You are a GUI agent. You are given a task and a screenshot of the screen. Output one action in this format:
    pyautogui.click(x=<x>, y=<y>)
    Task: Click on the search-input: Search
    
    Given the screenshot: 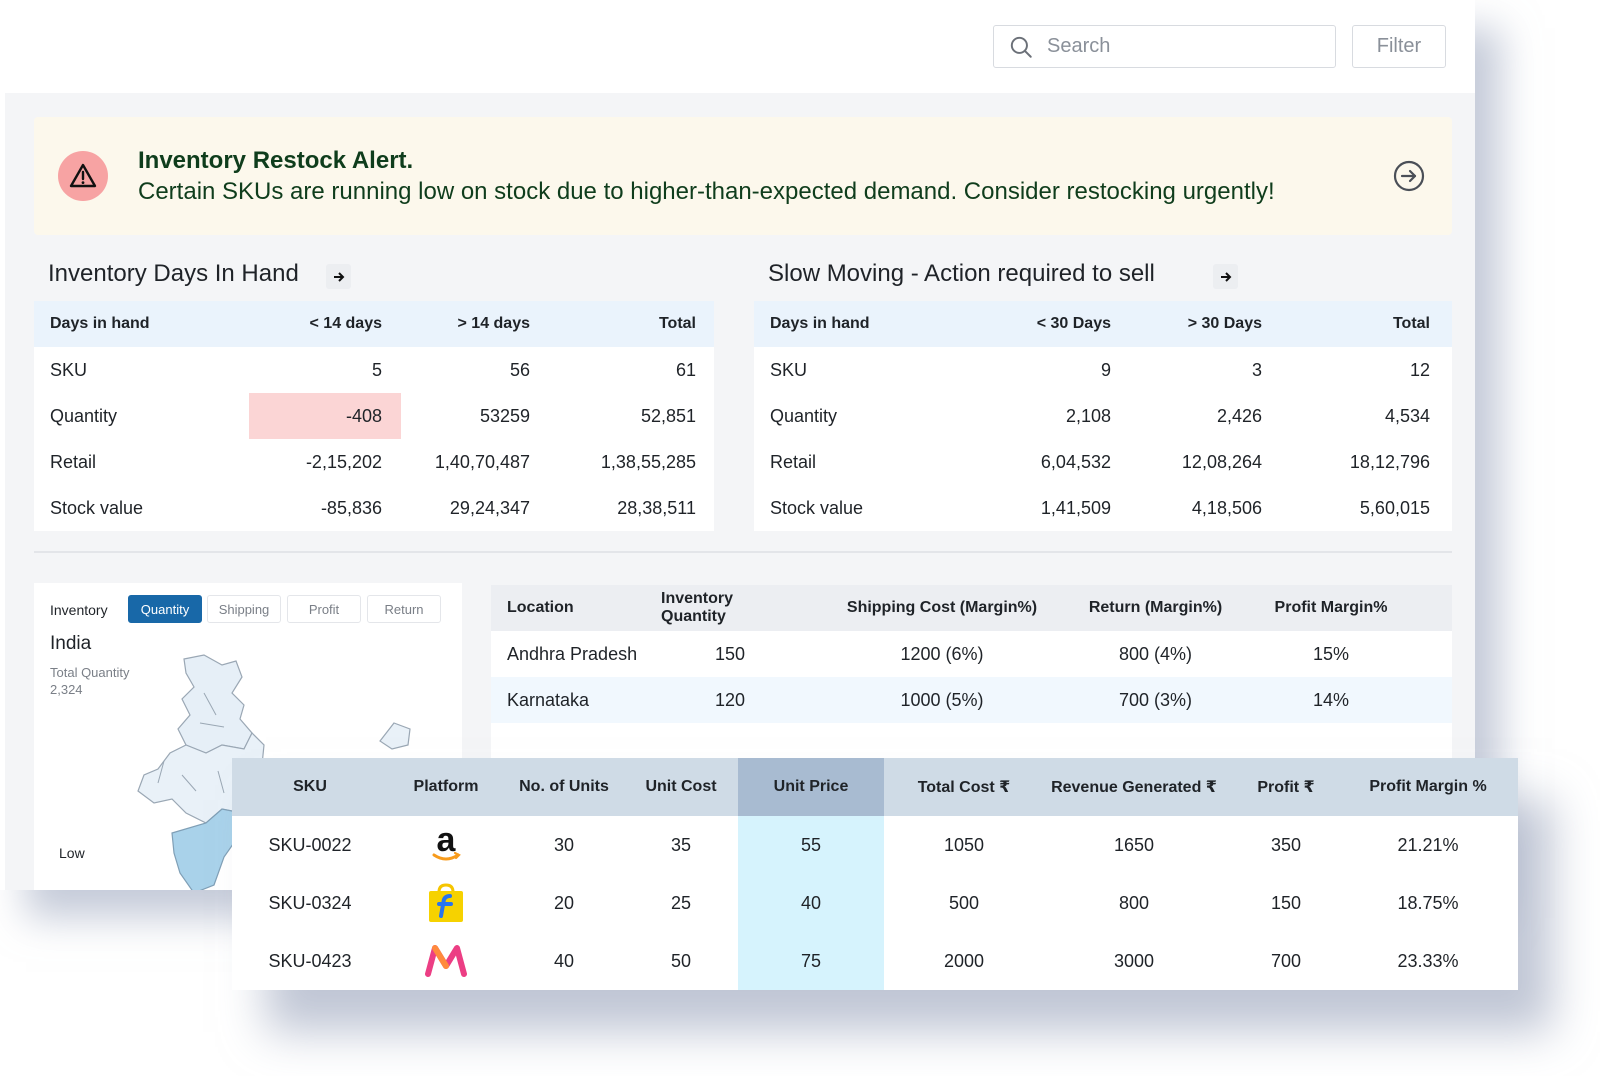 What is the action you would take?
    pyautogui.click(x=1164, y=46)
    